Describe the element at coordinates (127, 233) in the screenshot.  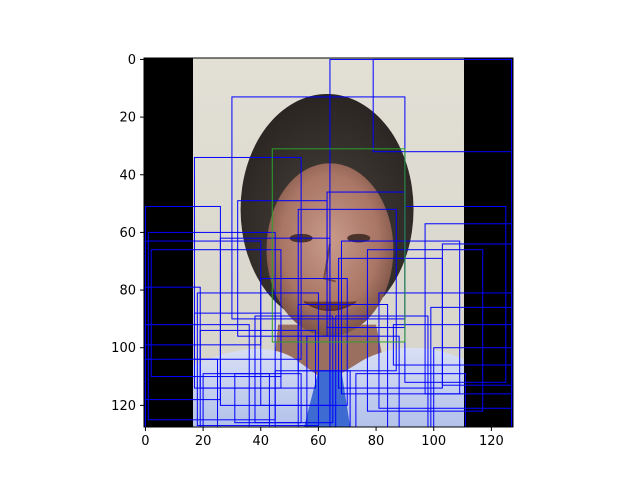
I see `y-tick-label: 60` at that location.